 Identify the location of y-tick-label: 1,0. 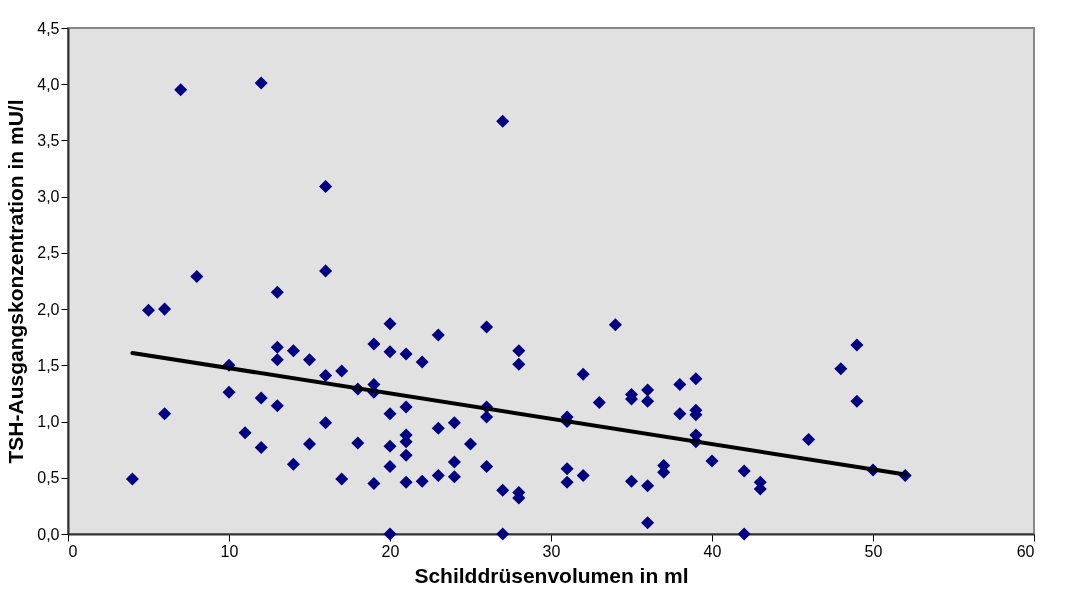
(48, 422).